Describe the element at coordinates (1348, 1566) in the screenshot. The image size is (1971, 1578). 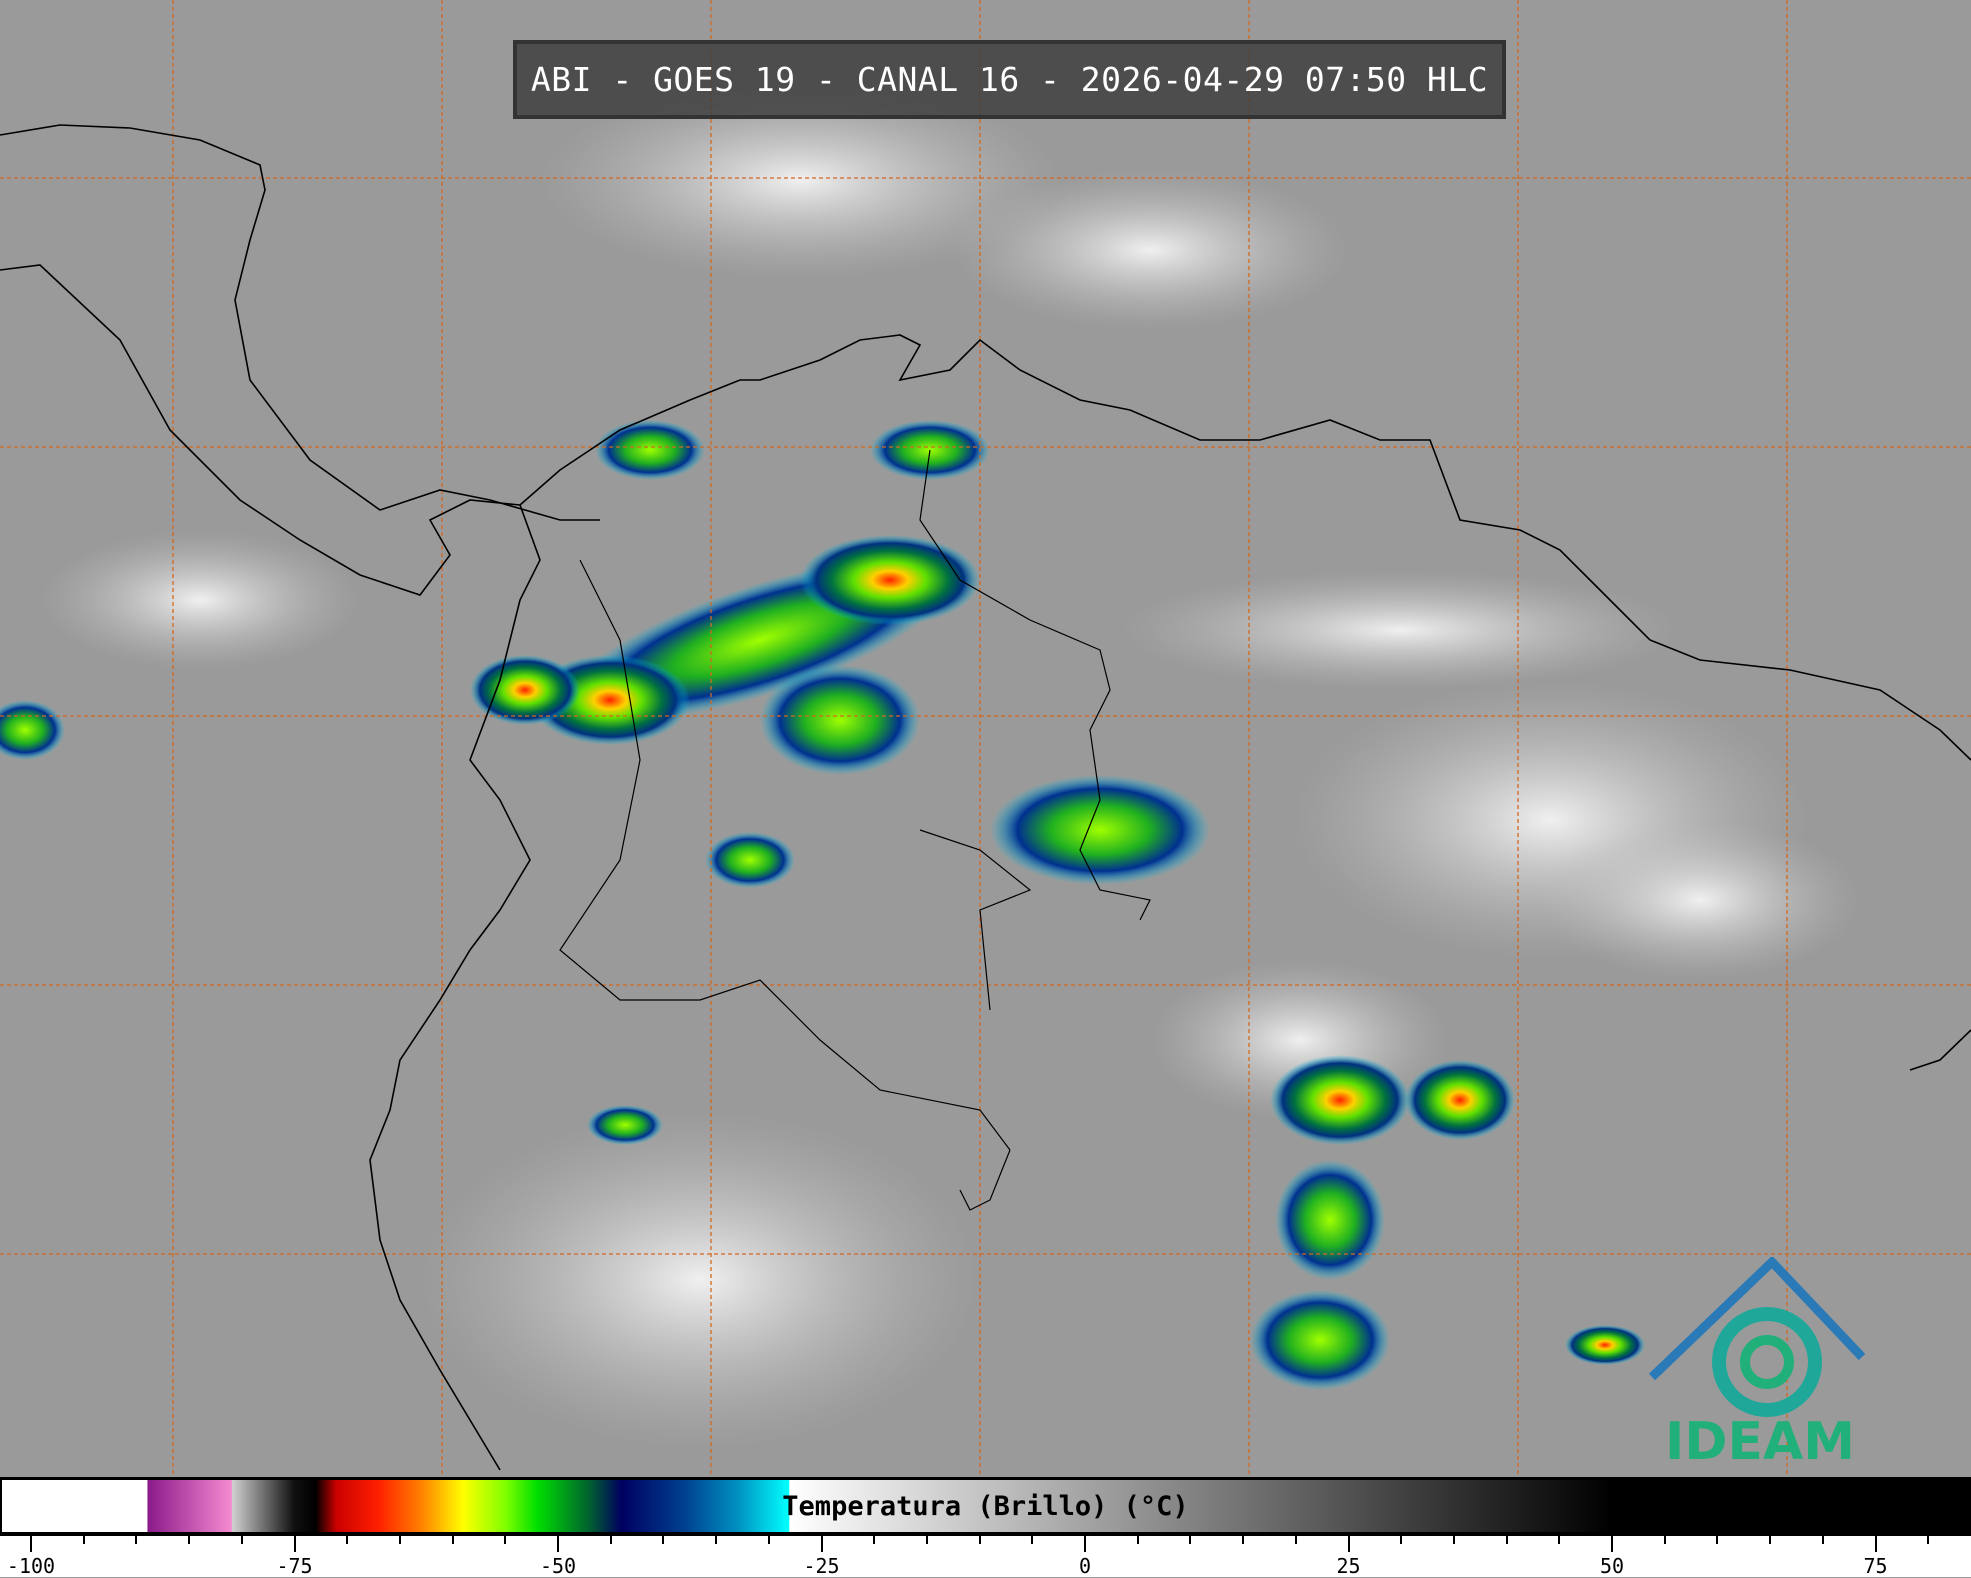
I see `tick-label: 25` at that location.